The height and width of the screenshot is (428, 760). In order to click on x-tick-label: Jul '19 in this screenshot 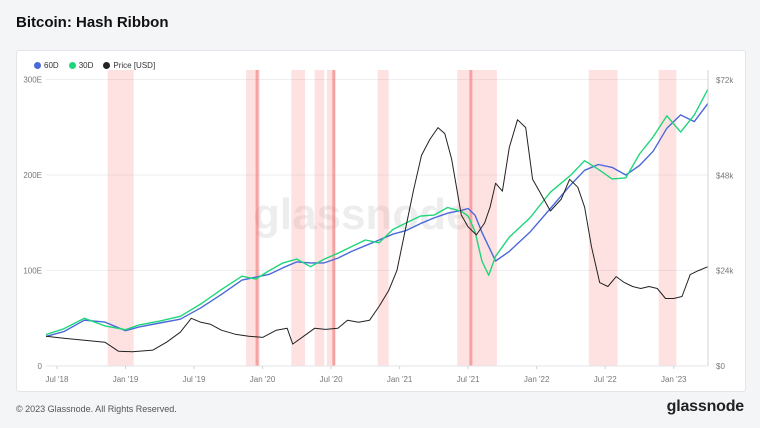, I will do `click(194, 379)`.